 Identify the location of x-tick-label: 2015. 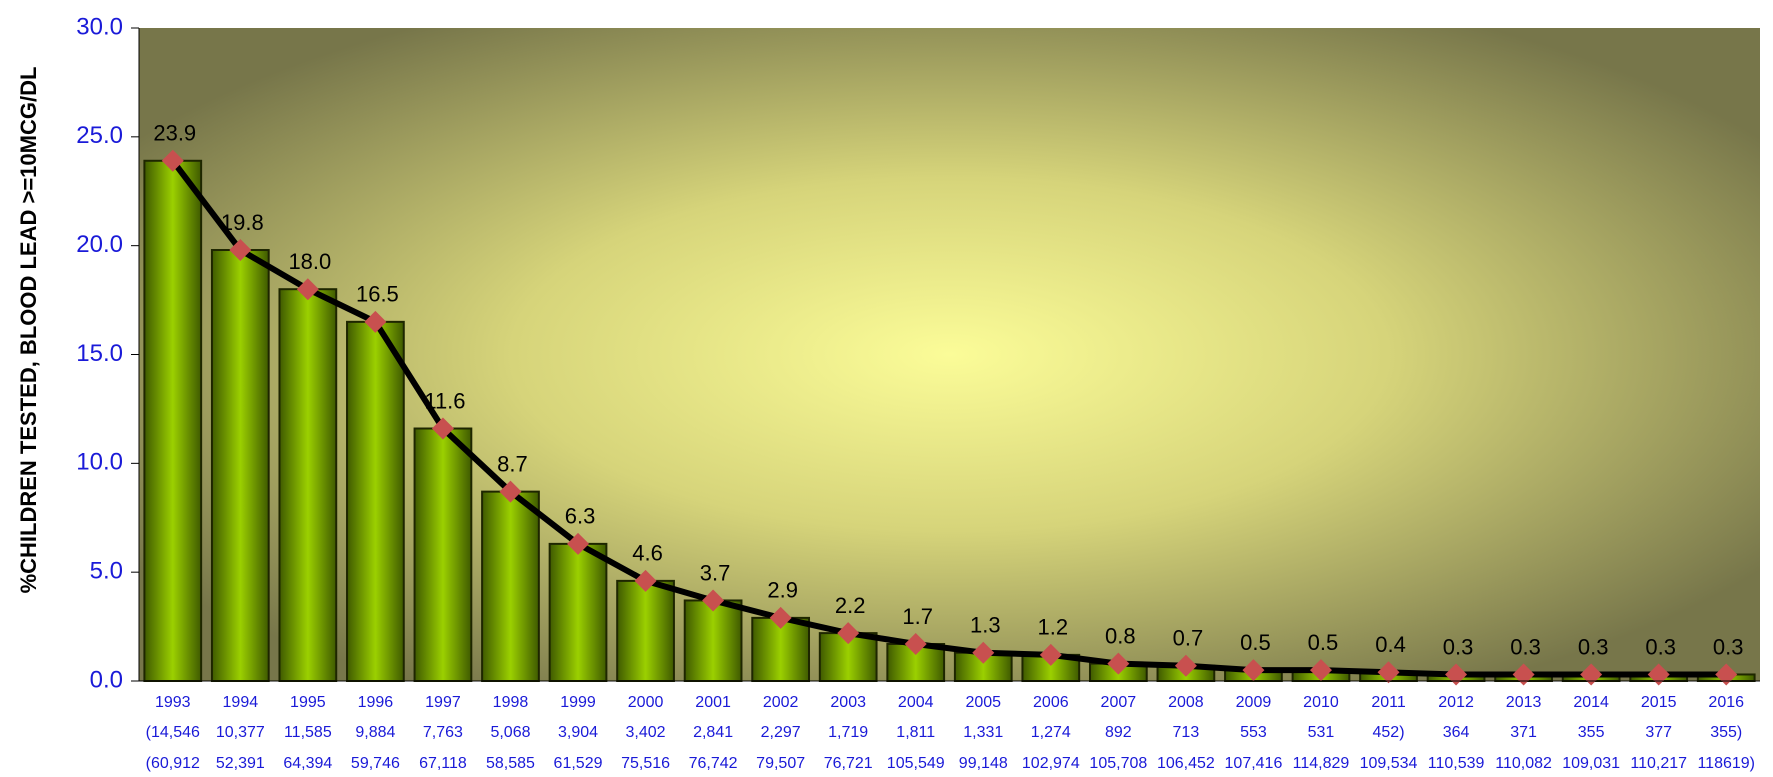
(1659, 702).